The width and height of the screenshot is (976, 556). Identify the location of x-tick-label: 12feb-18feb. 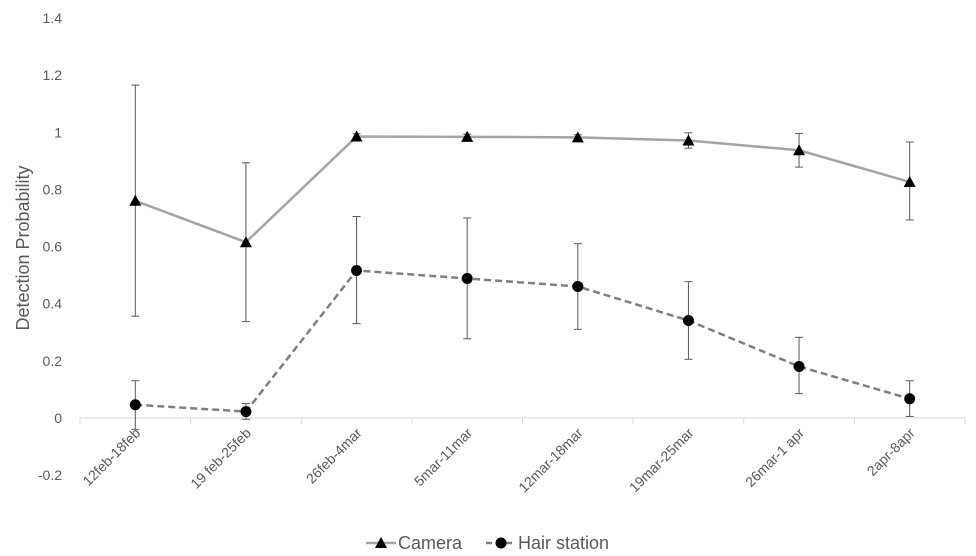
(111, 457).